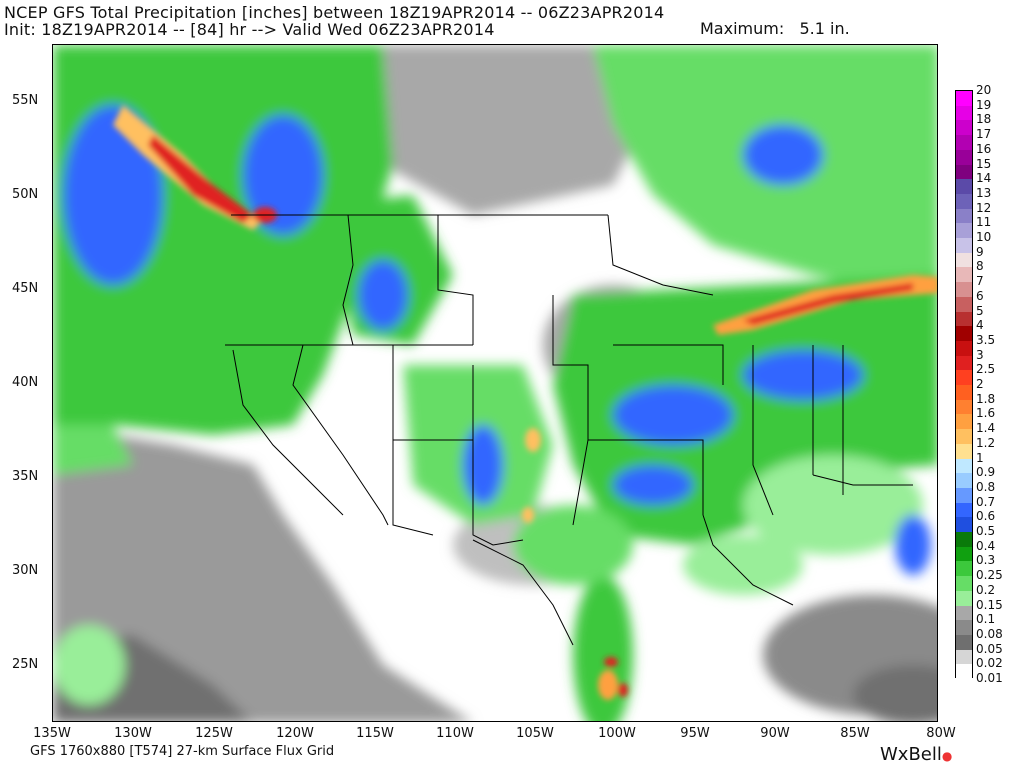  Describe the element at coordinates (295, 733) in the screenshot. I see `lon-label-120w: 120W` at that location.